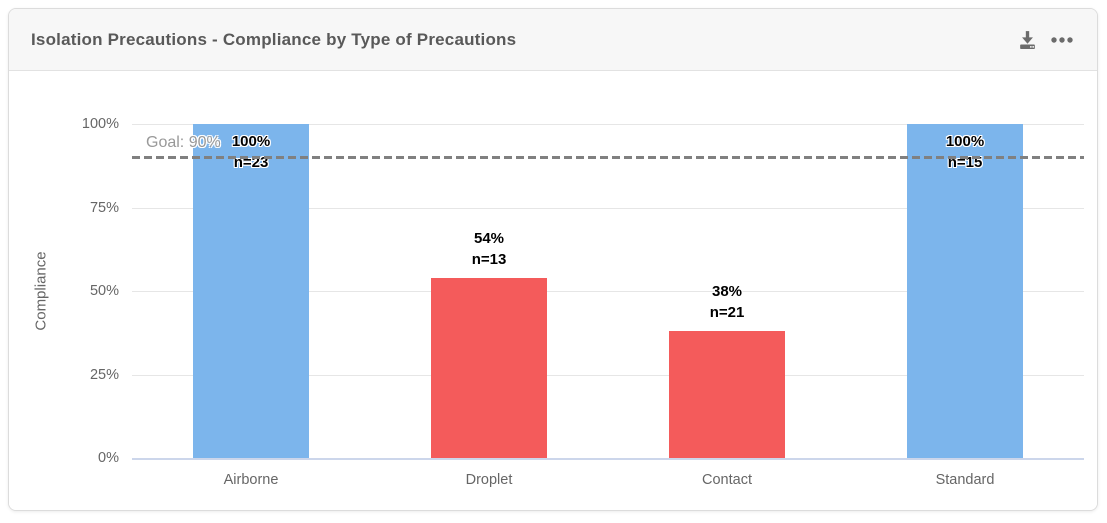  Describe the element at coordinates (727, 312) in the screenshot. I see `bar-label-line: n=21` at that location.